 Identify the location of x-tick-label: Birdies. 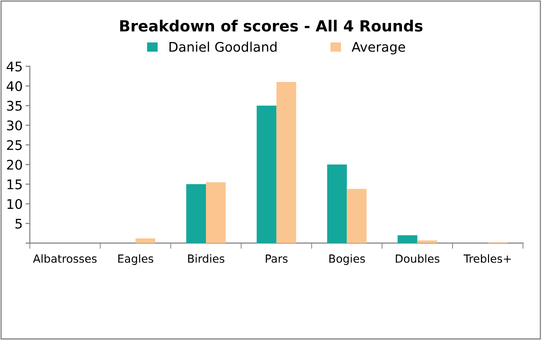
(206, 258).